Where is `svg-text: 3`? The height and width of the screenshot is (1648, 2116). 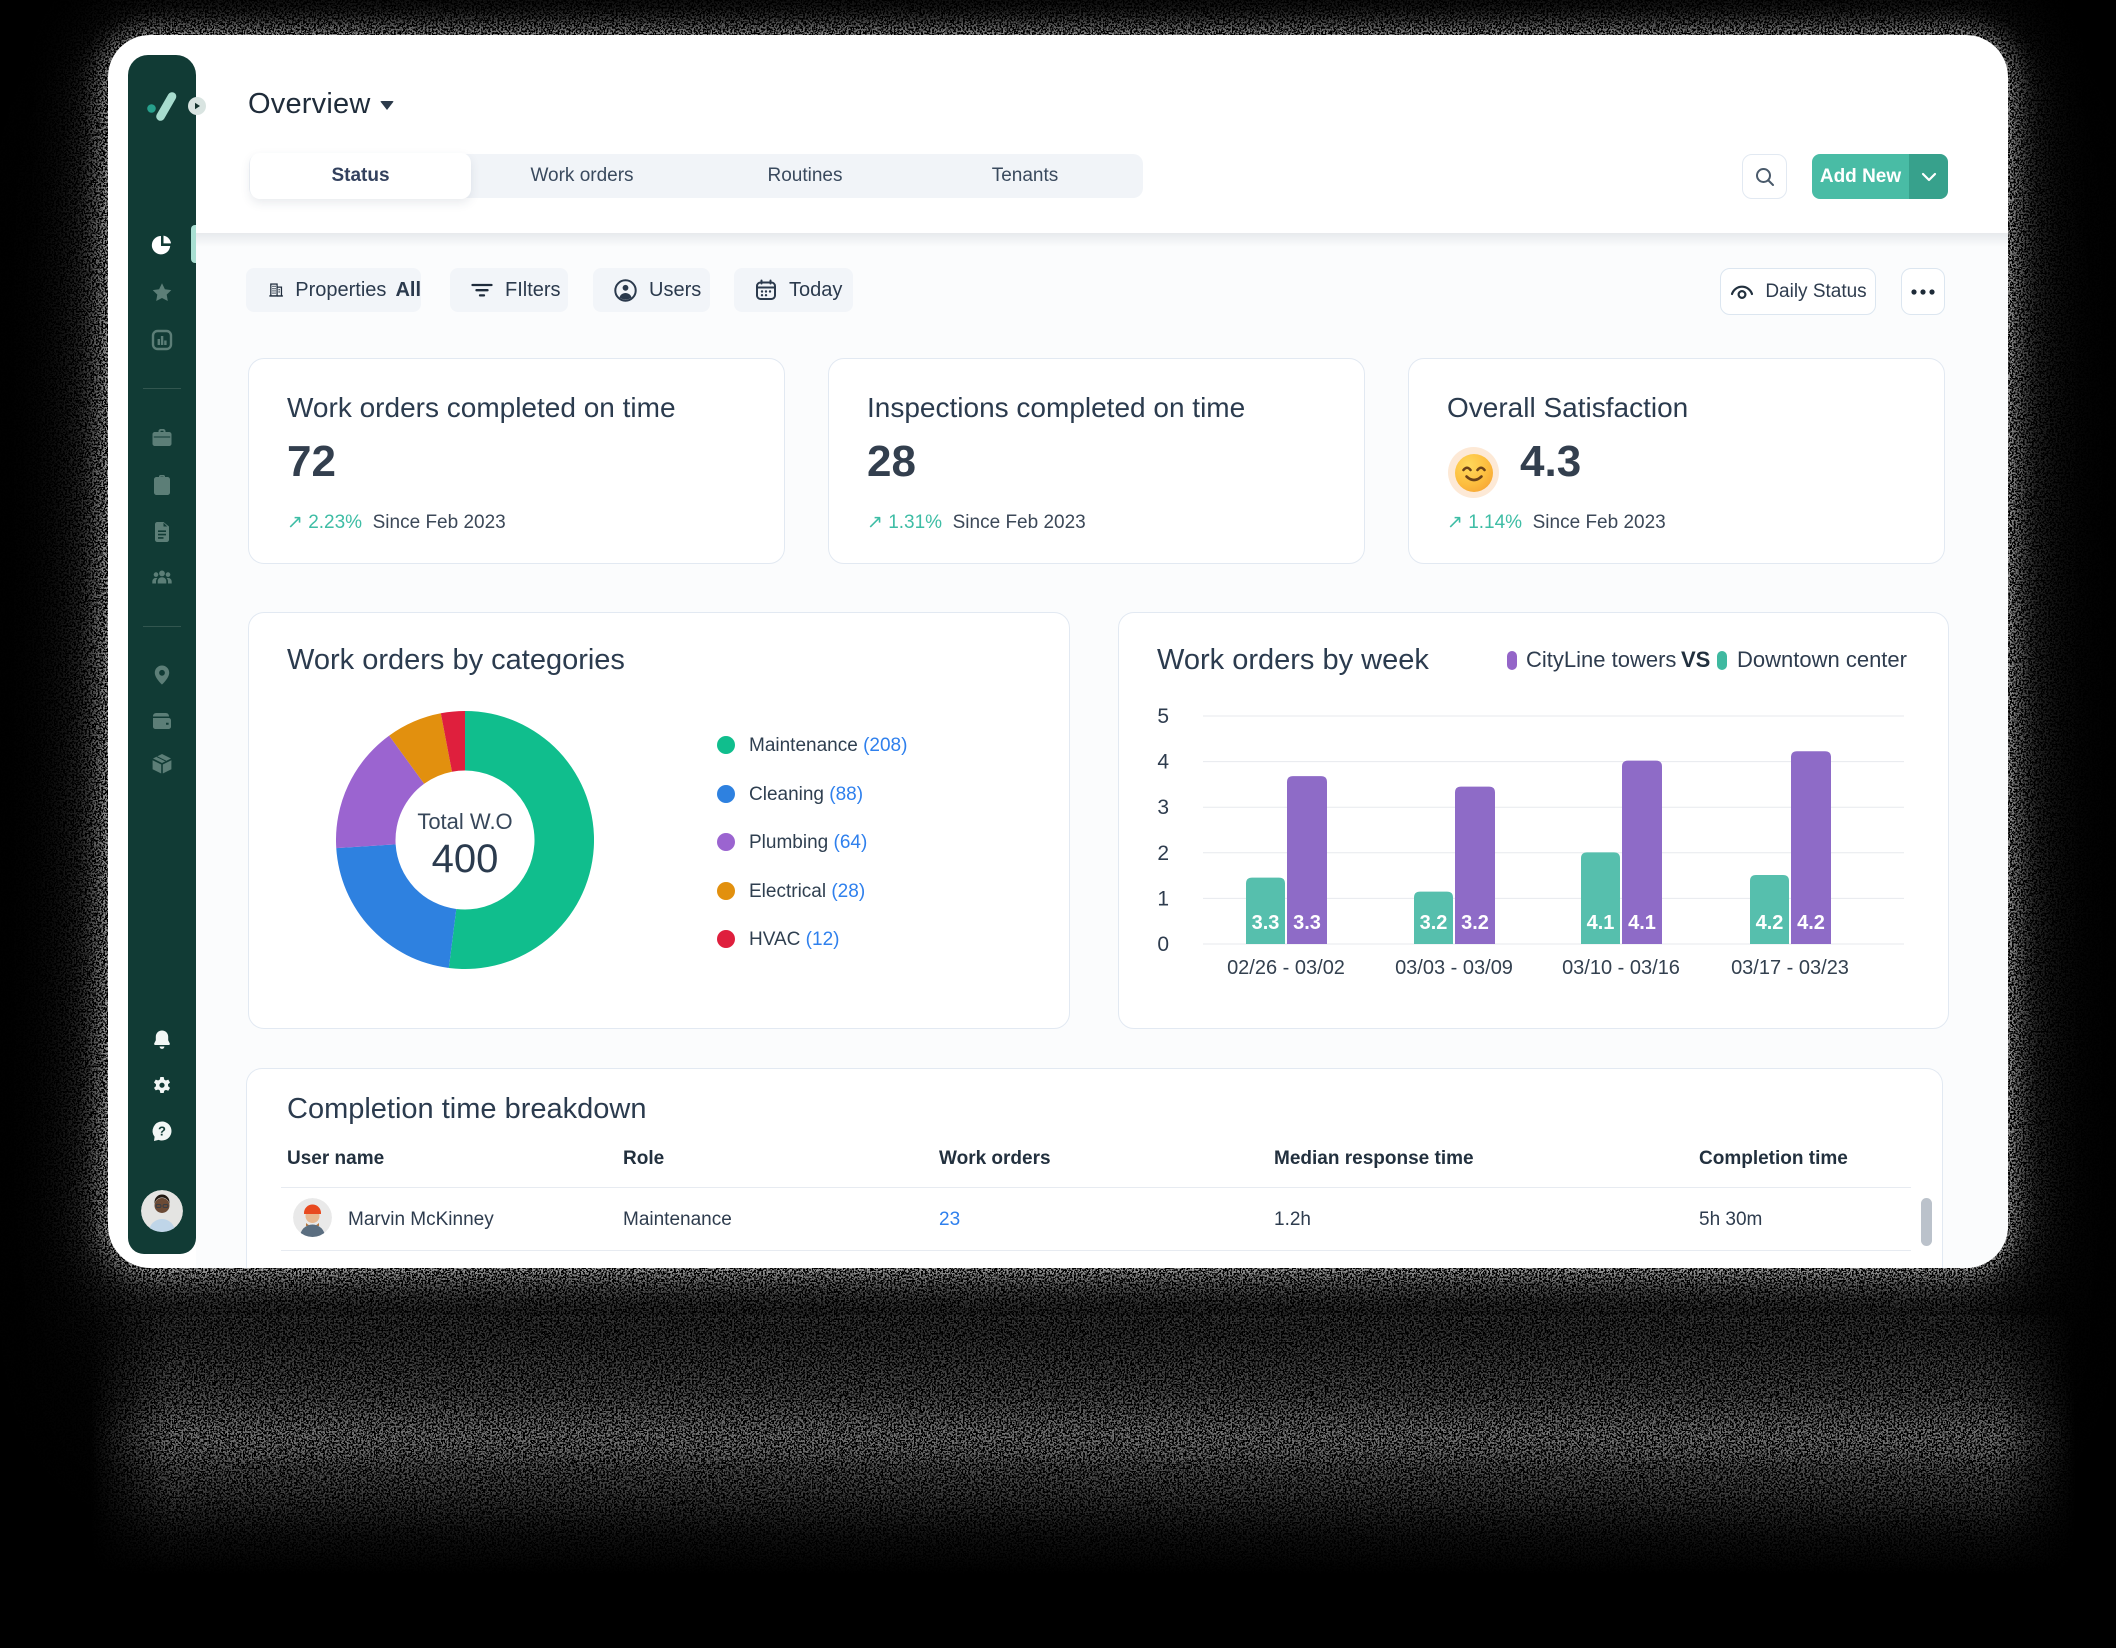
svg-text: 3 is located at coordinates (1163, 807).